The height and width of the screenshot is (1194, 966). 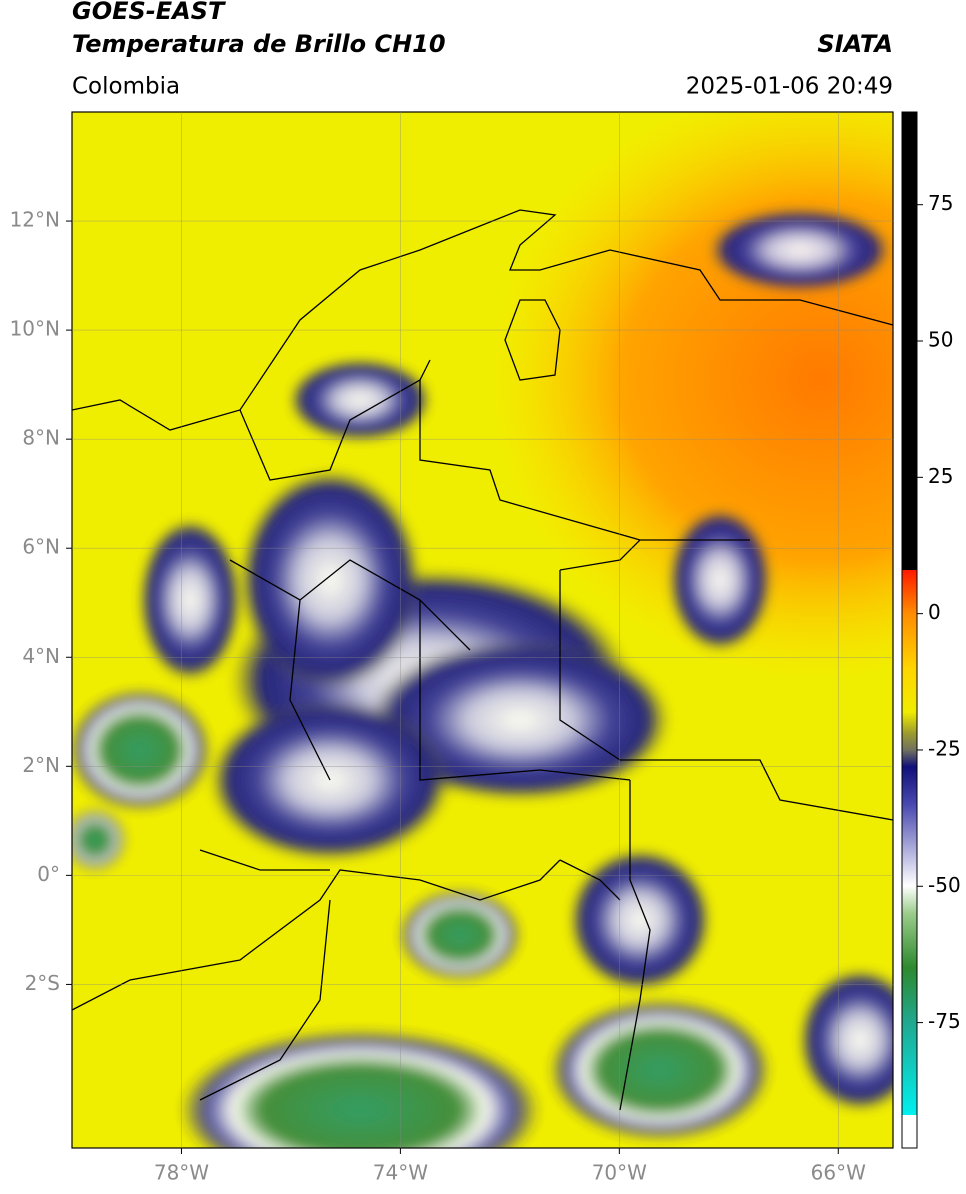 I want to click on y-tick-label: 4°N, so click(x=41, y=656).